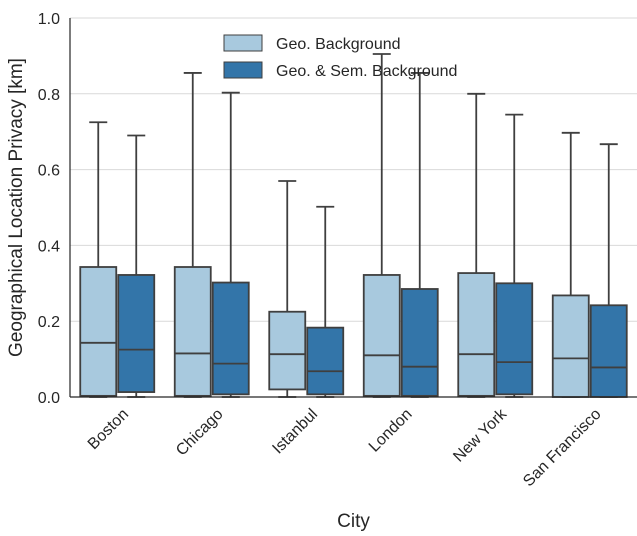  I want to click on x-axis-label: City, so click(353, 521).